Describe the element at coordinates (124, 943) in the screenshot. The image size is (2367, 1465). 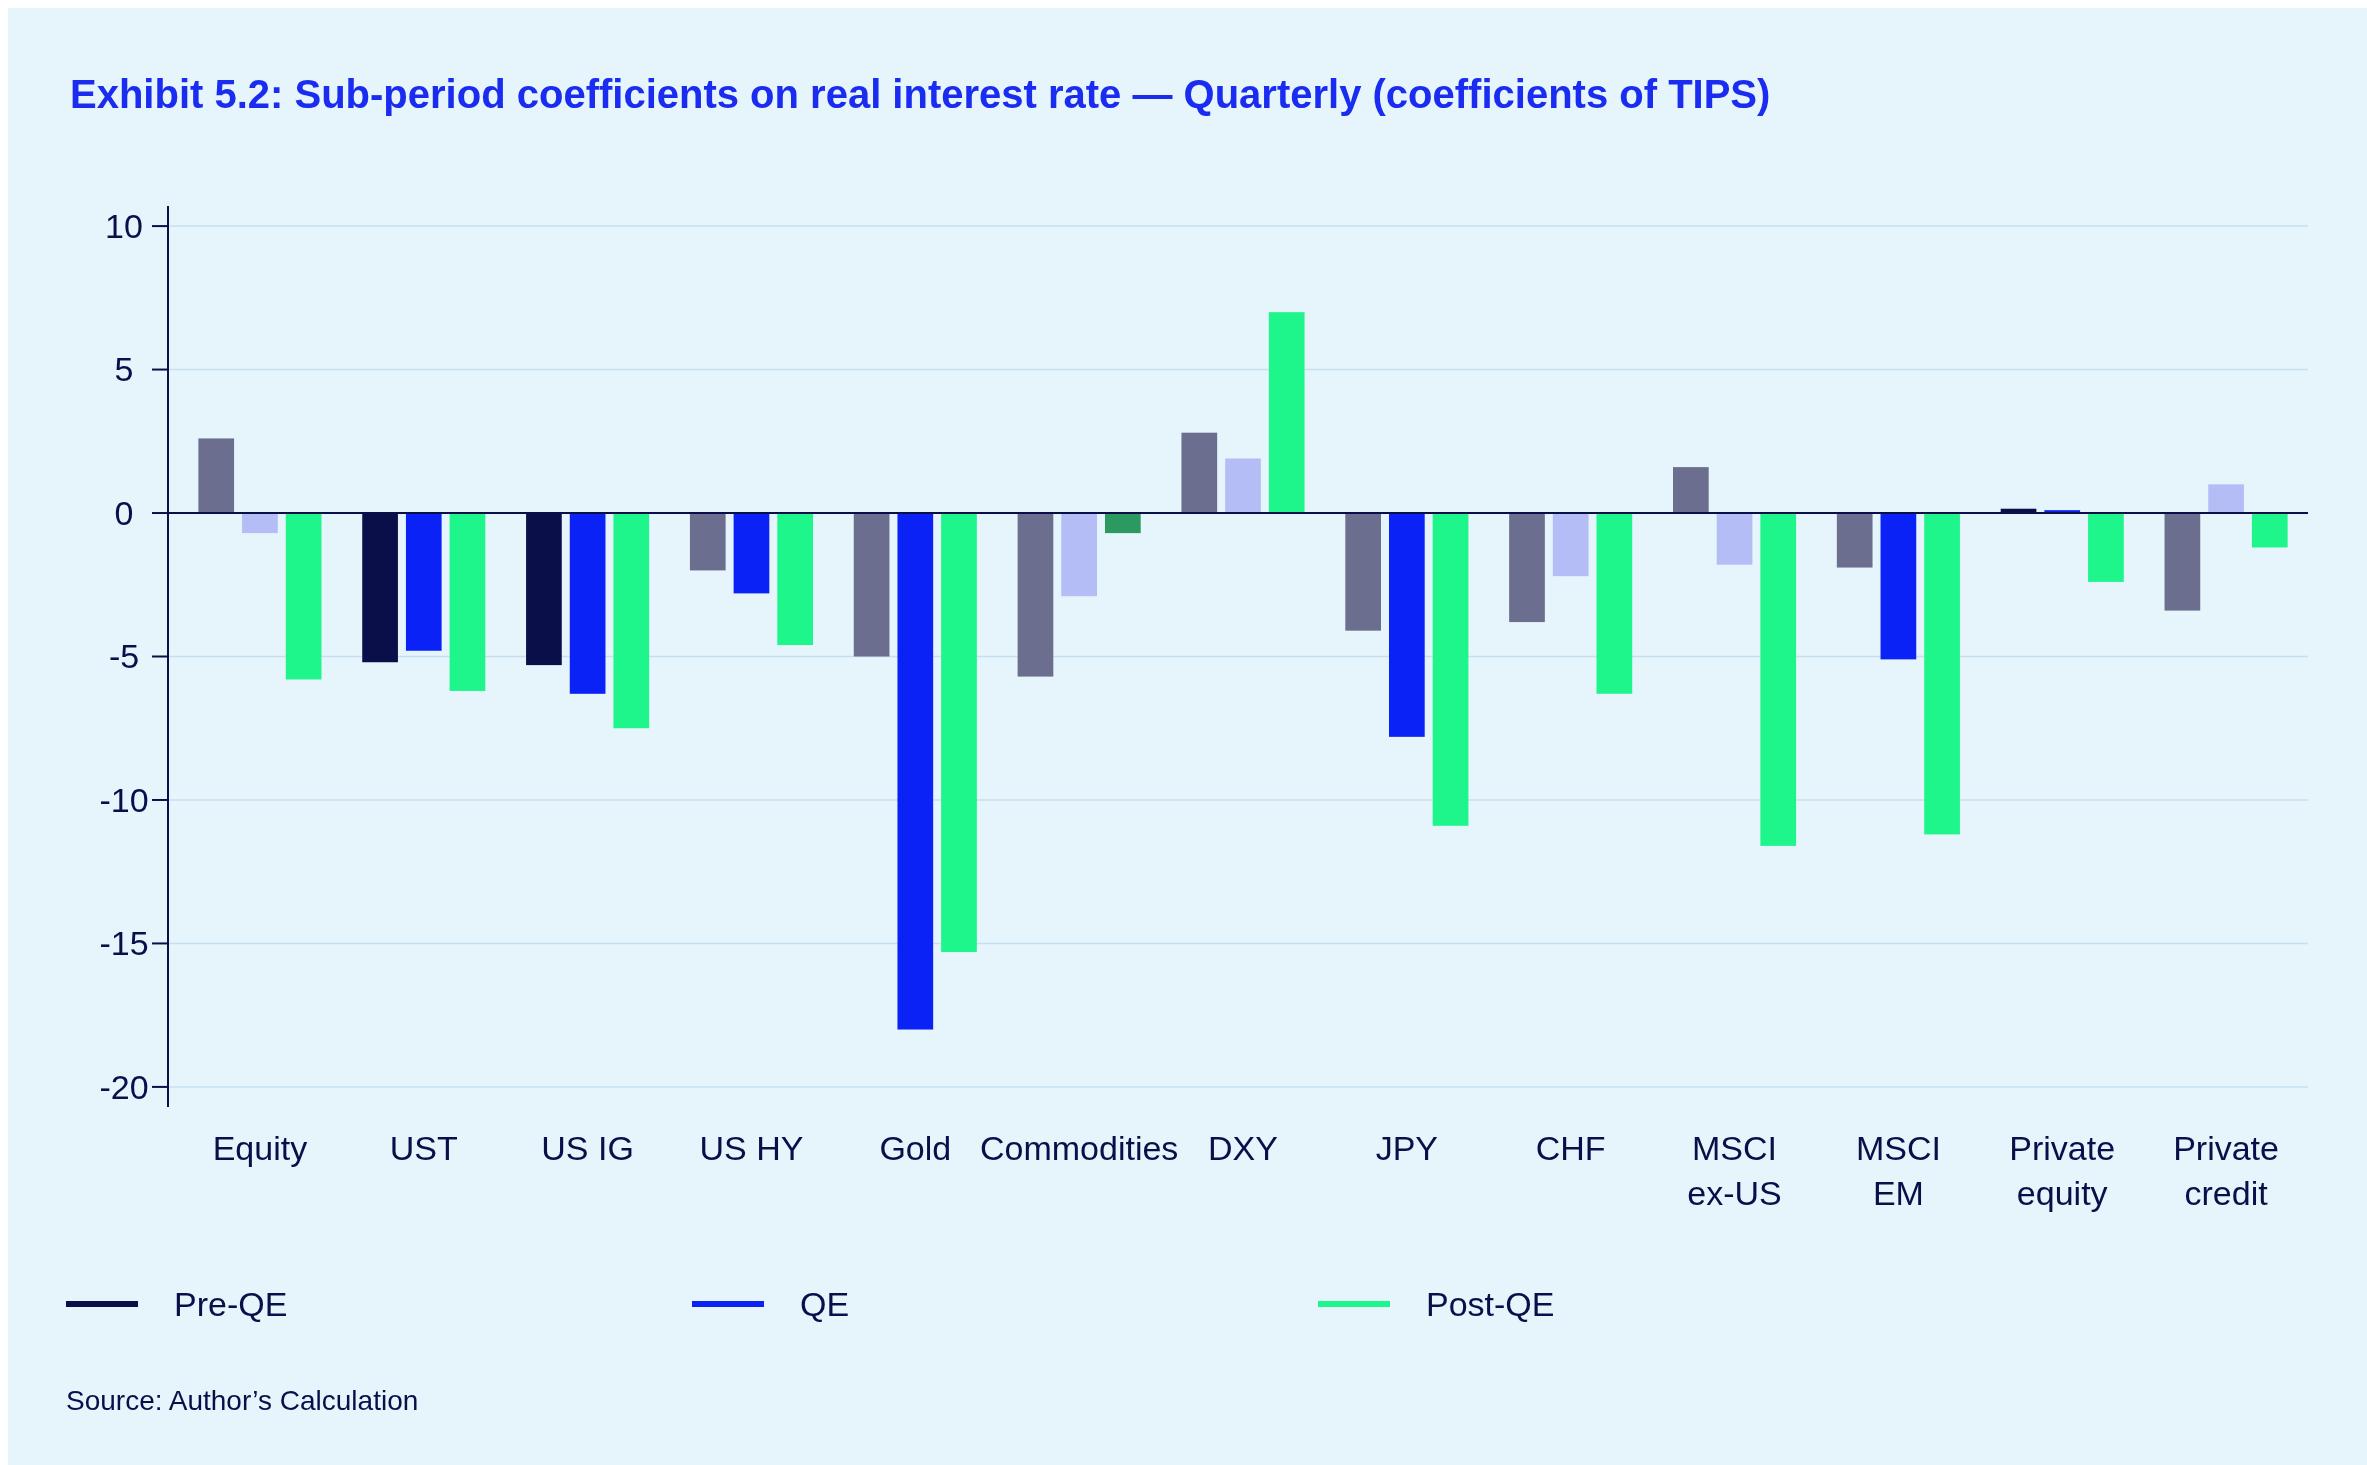
I see `y-tick-label: -15` at that location.